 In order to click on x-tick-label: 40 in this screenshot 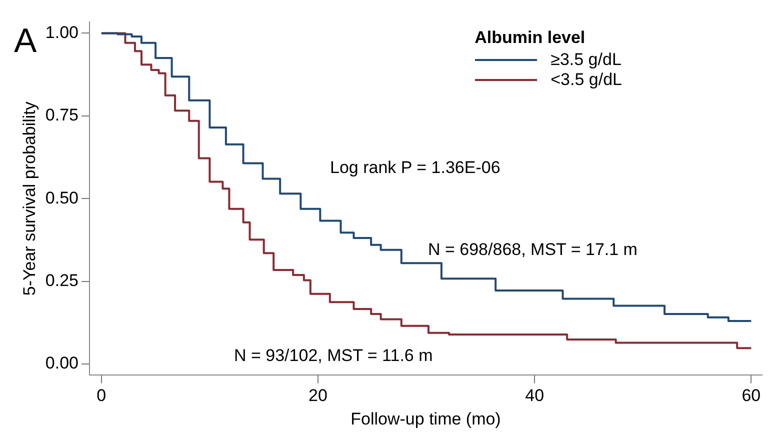, I will do `click(534, 396)`.